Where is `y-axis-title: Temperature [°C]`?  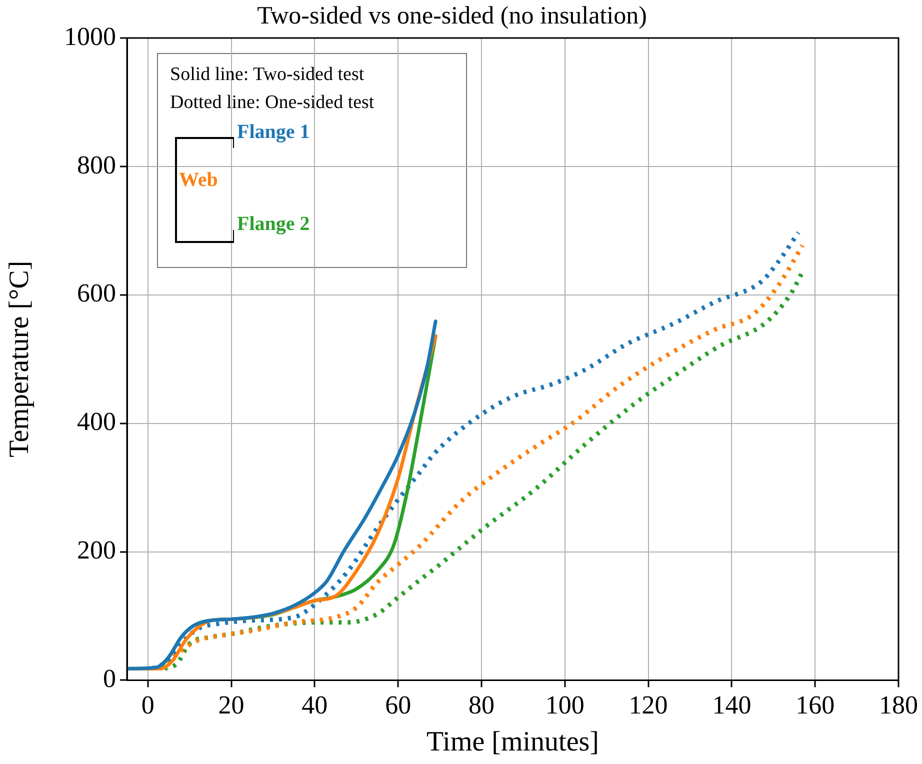 y-axis-title: Temperature [°C] is located at coordinates (20, 359).